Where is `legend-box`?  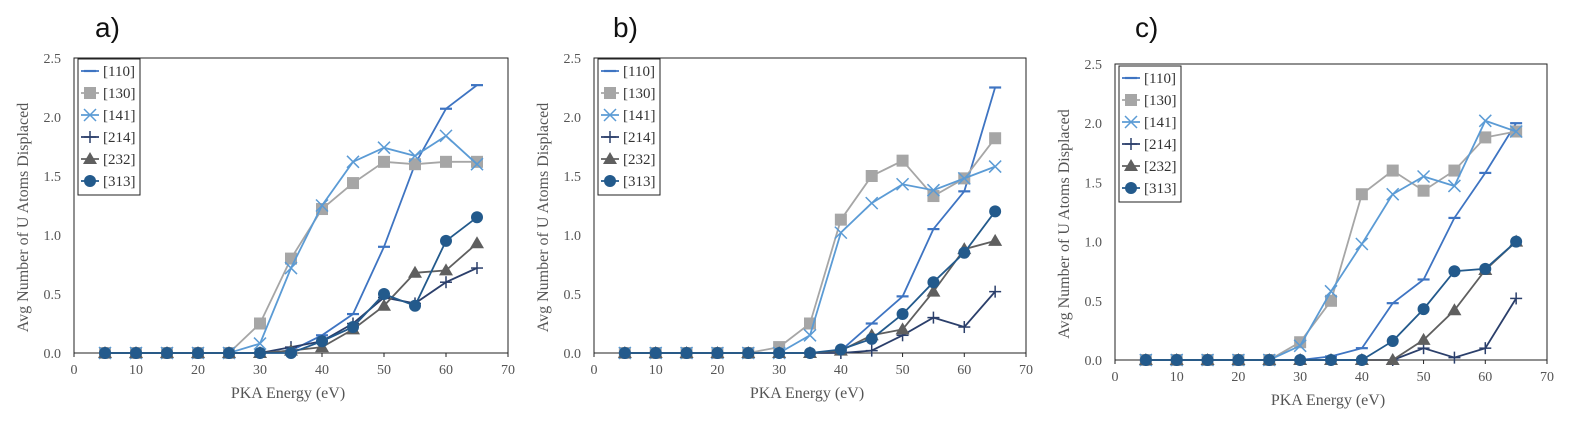
legend-box is located at coordinates (1150, 134).